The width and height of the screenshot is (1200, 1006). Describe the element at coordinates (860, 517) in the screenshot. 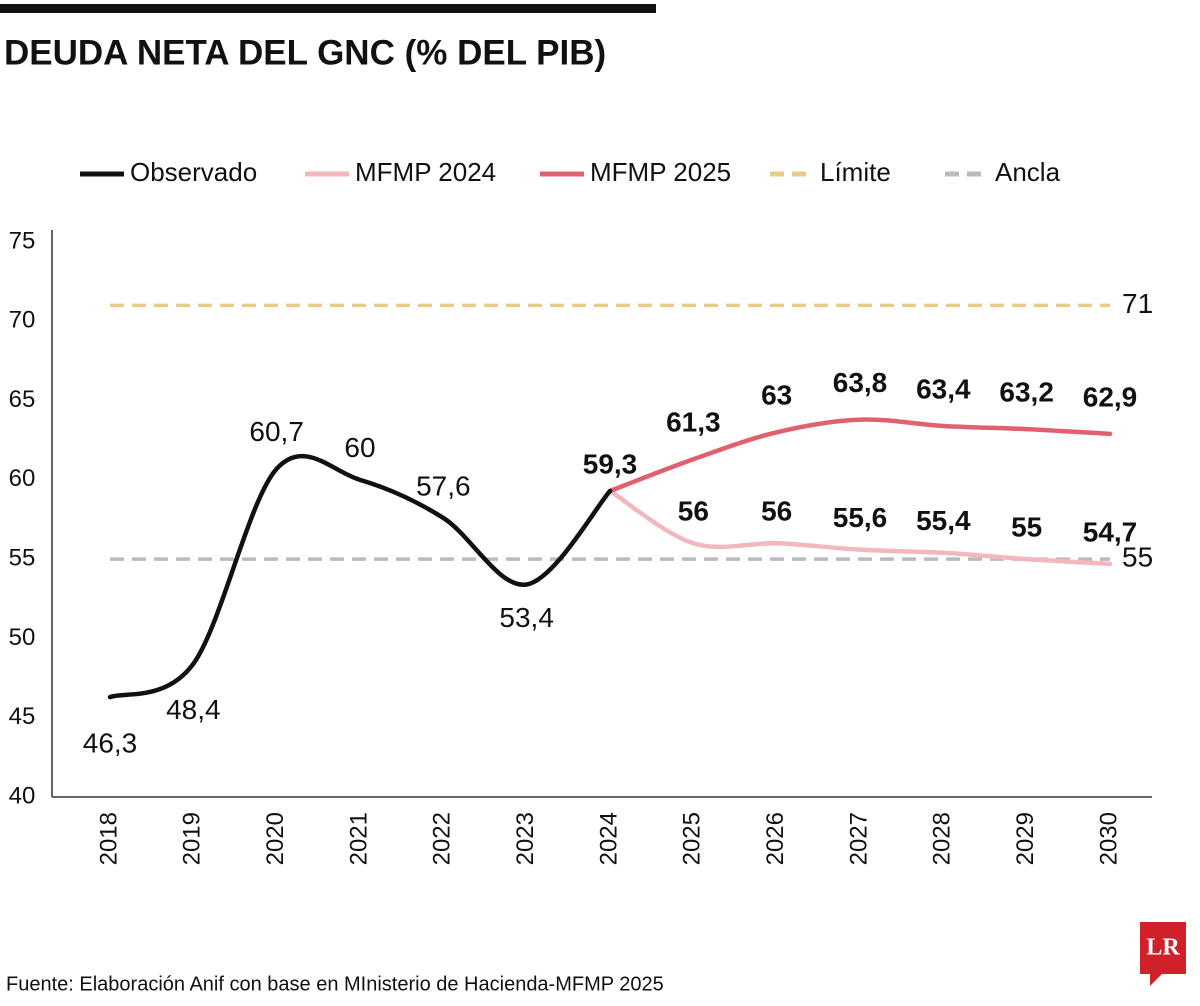

I see `data-label: 55,6` at that location.